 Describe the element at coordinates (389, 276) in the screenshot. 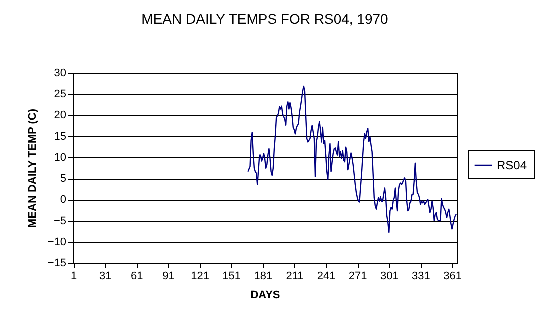

I see `x-tick-label: 301` at that location.